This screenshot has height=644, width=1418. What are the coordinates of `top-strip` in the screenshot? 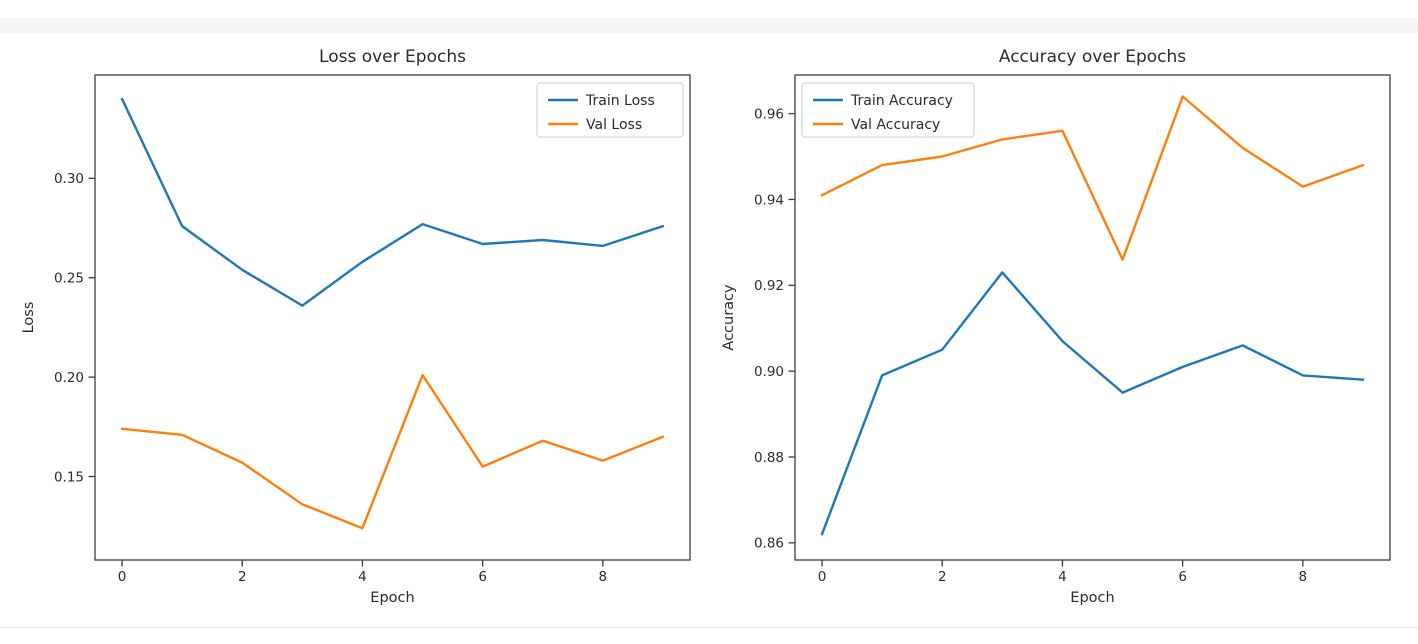 It's located at (709, 25).